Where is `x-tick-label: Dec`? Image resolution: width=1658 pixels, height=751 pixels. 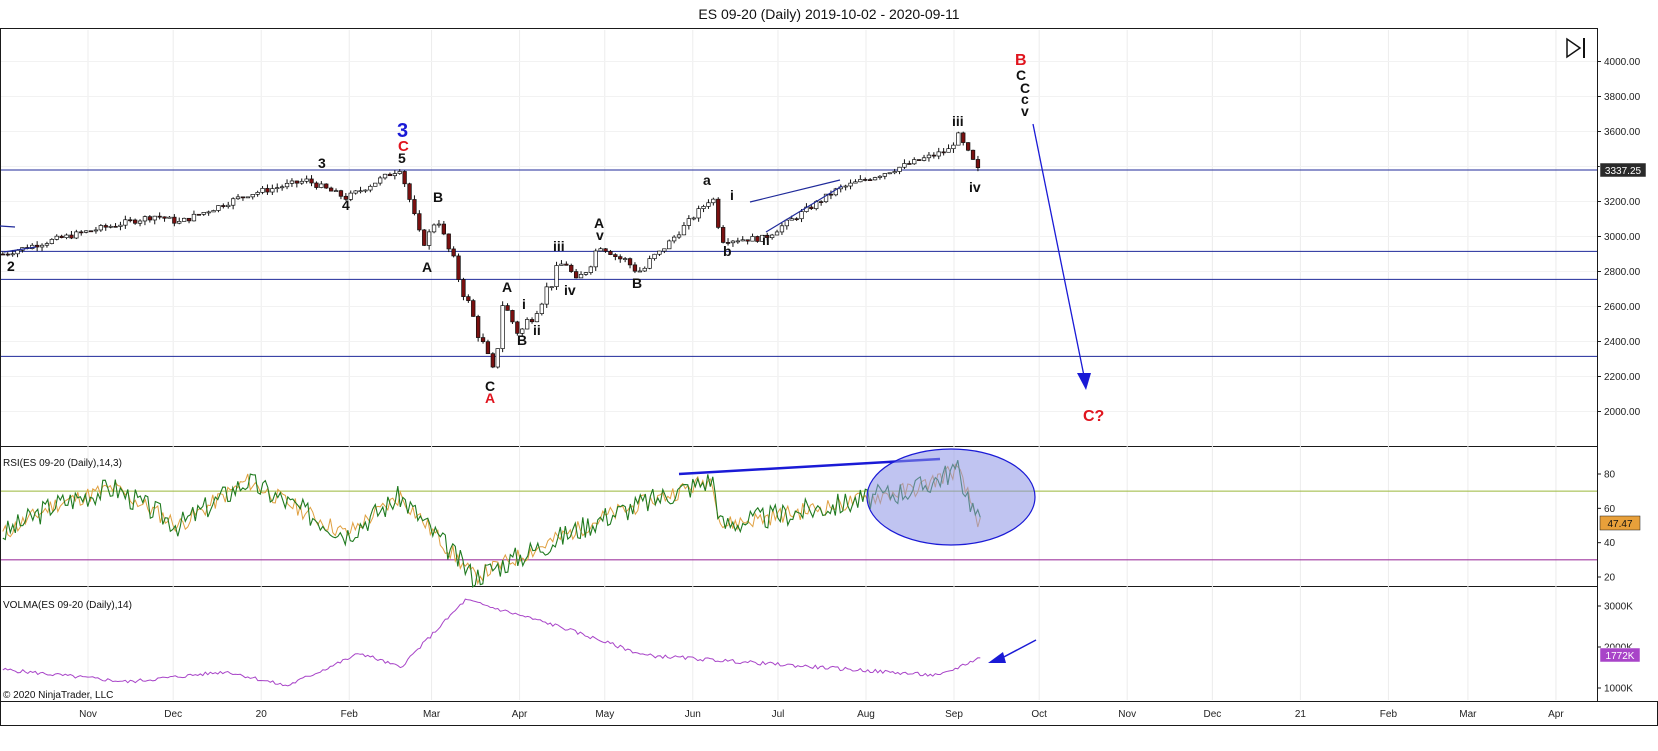
x-tick-label: Dec is located at coordinates (173, 714).